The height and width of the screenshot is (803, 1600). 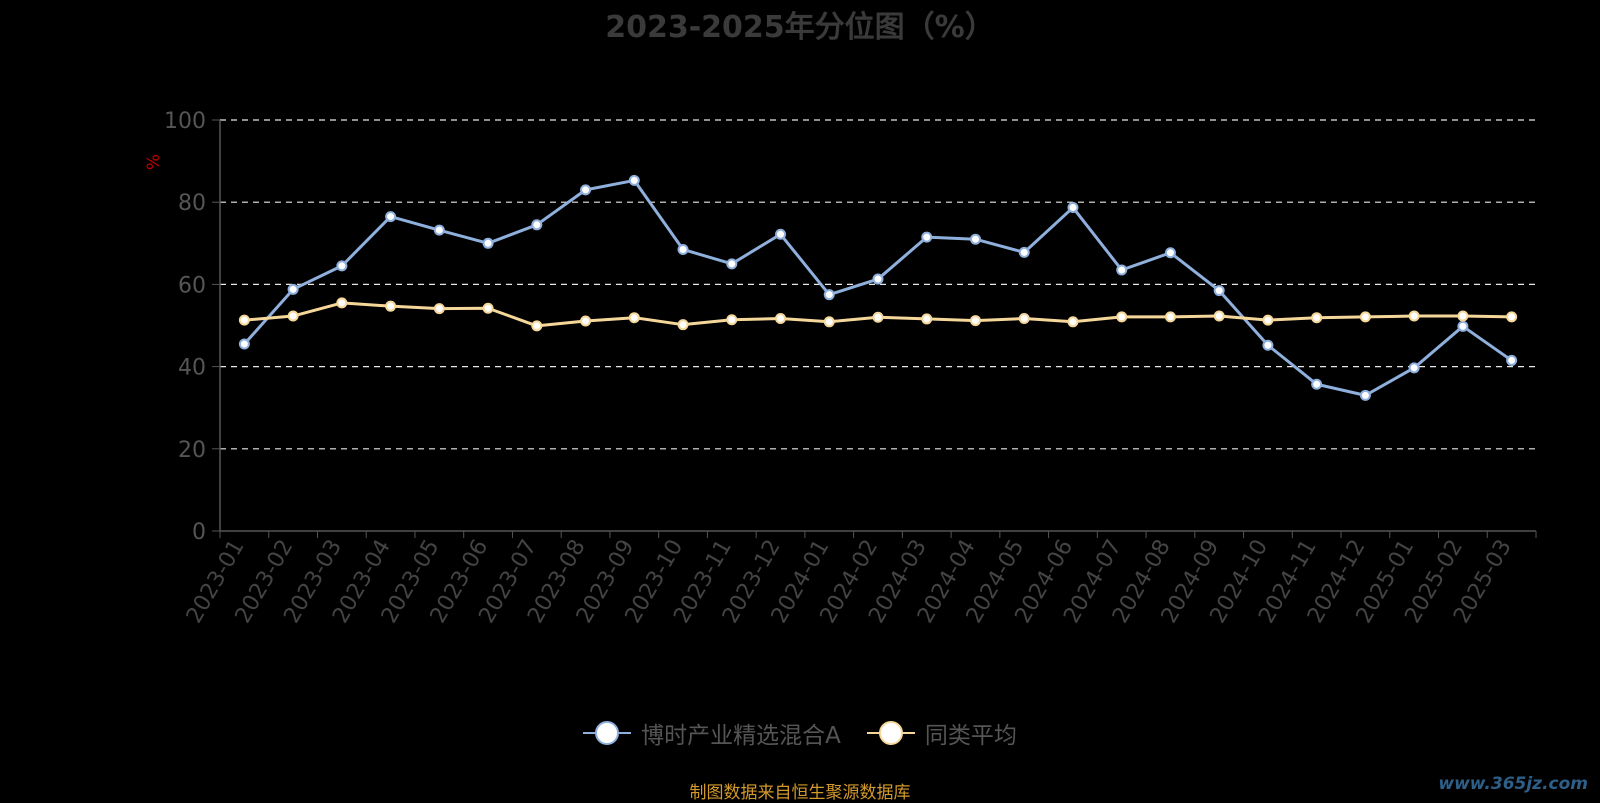 I want to click on legend-item-average: 同类平均, so click(x=941, y=733).